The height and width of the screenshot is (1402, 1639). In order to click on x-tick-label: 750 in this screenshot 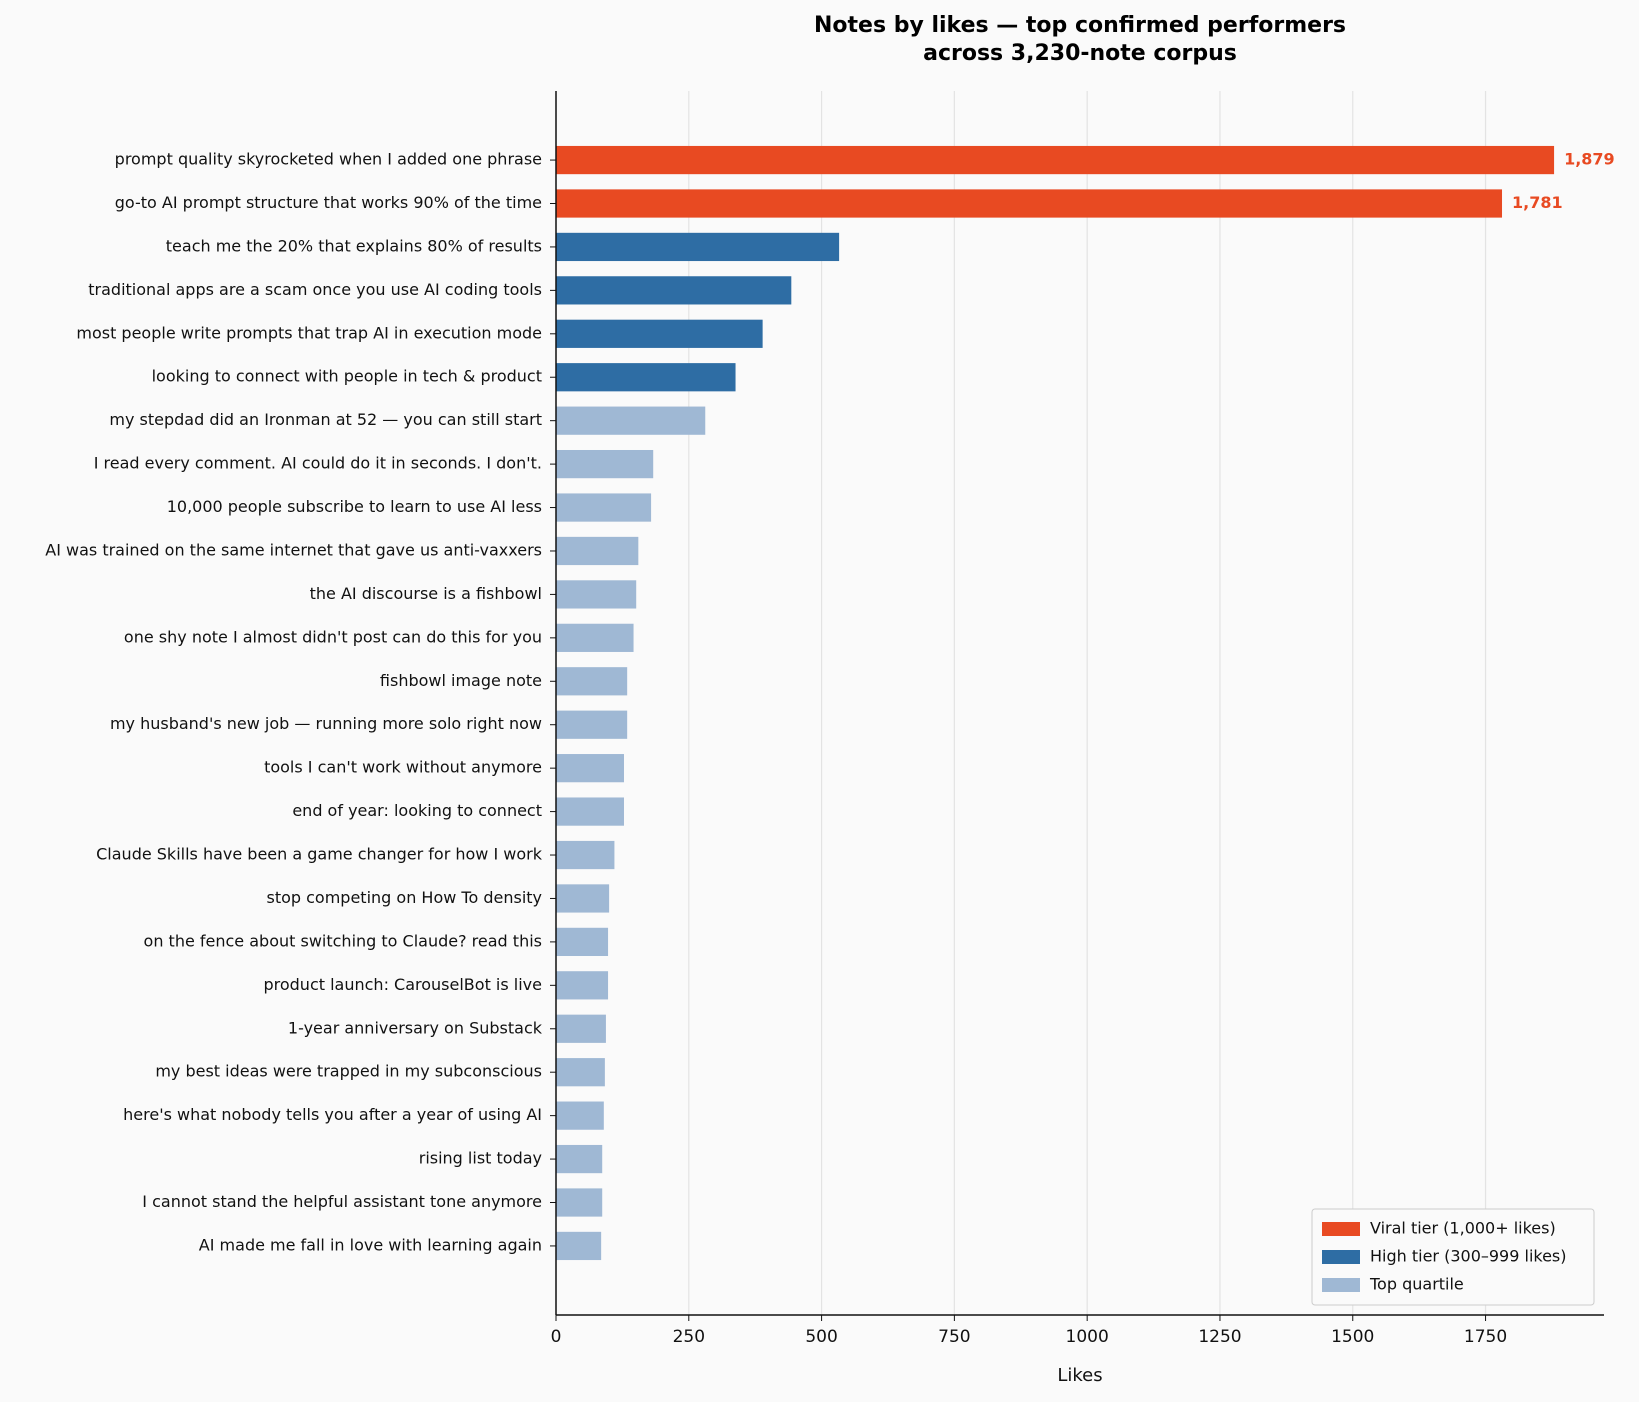, I will do `click(954, 1337)`.